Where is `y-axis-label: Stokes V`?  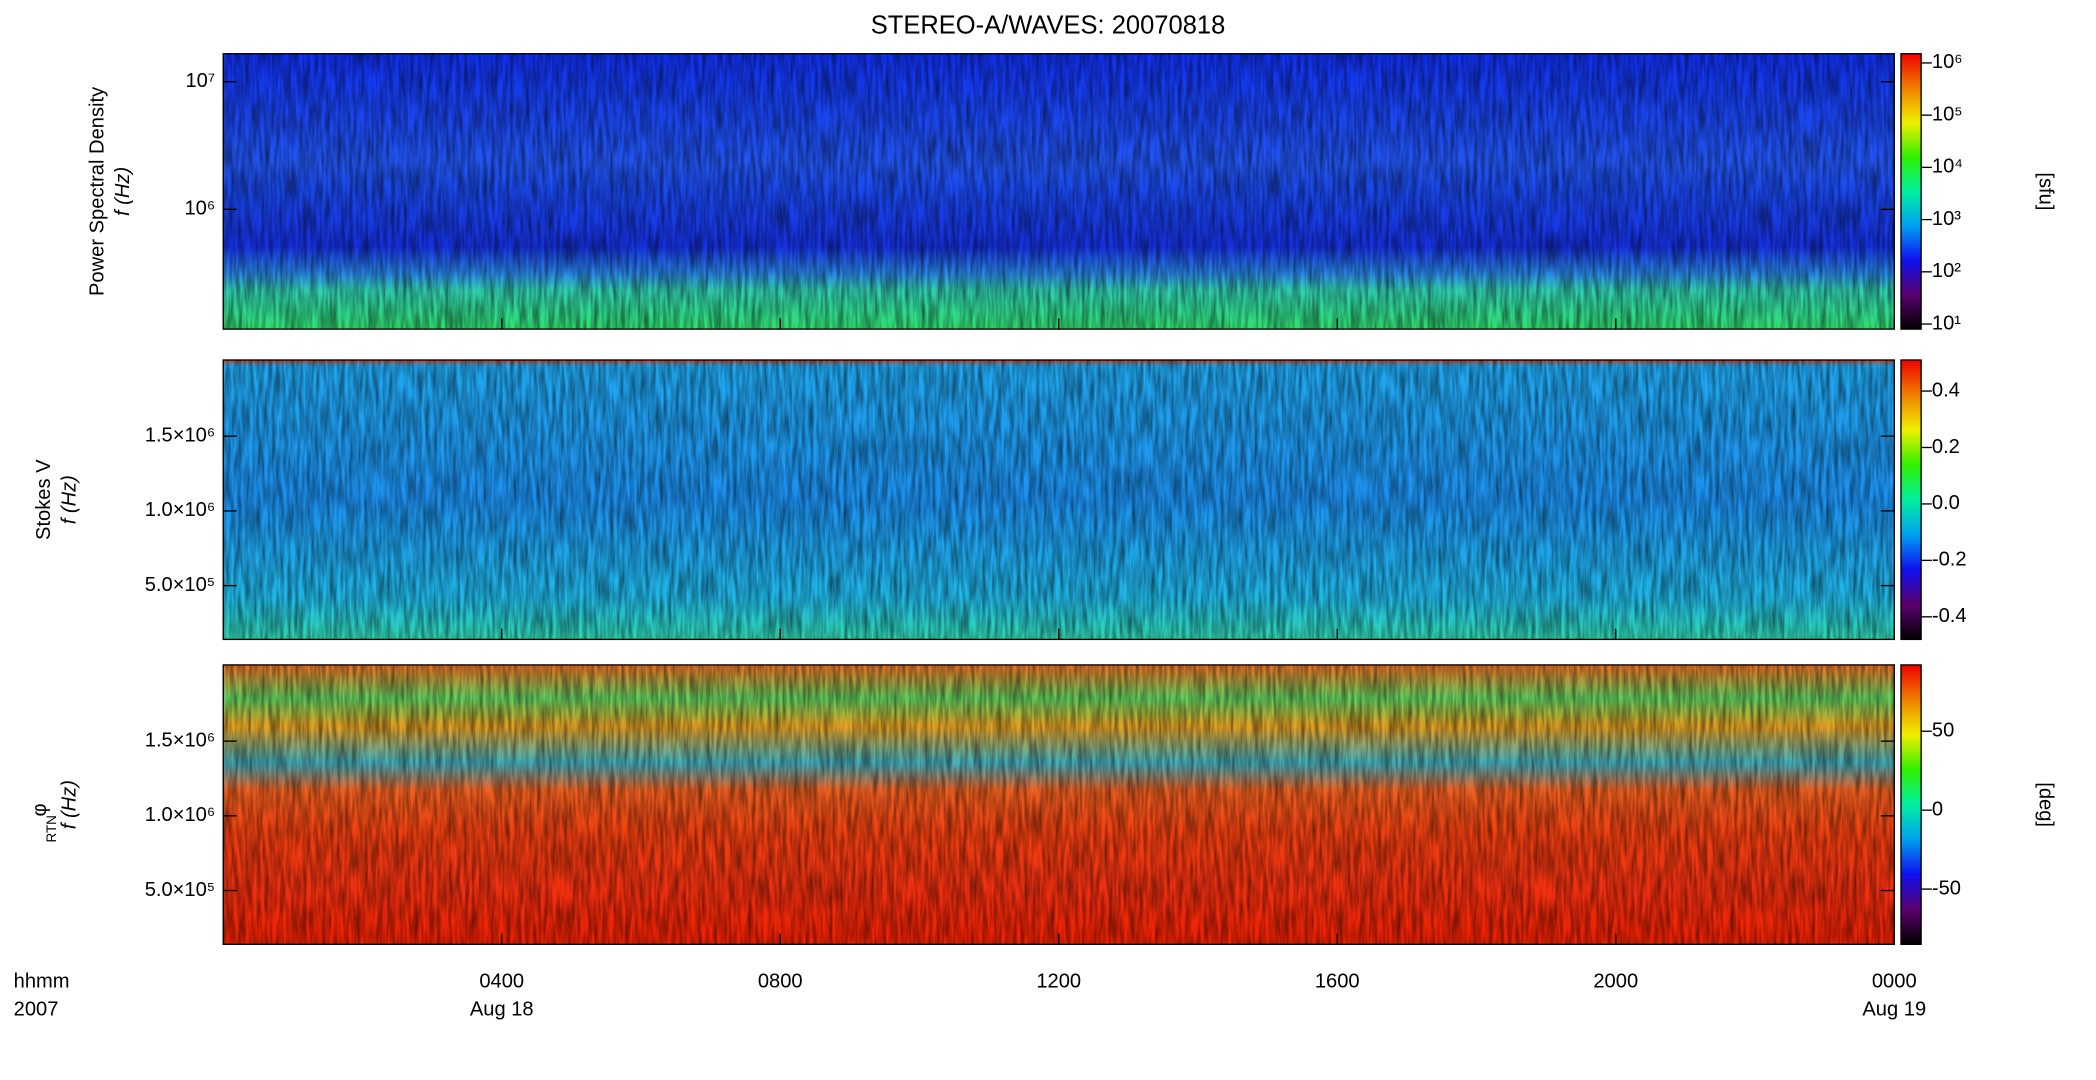 y-axis-label: Stokes V is located at coordinates (44, 499).